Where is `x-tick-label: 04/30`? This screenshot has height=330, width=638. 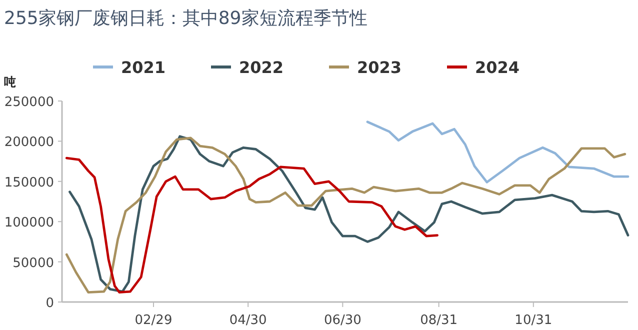 x-tick-label: 04/30 is located at coordinates (248, 320).